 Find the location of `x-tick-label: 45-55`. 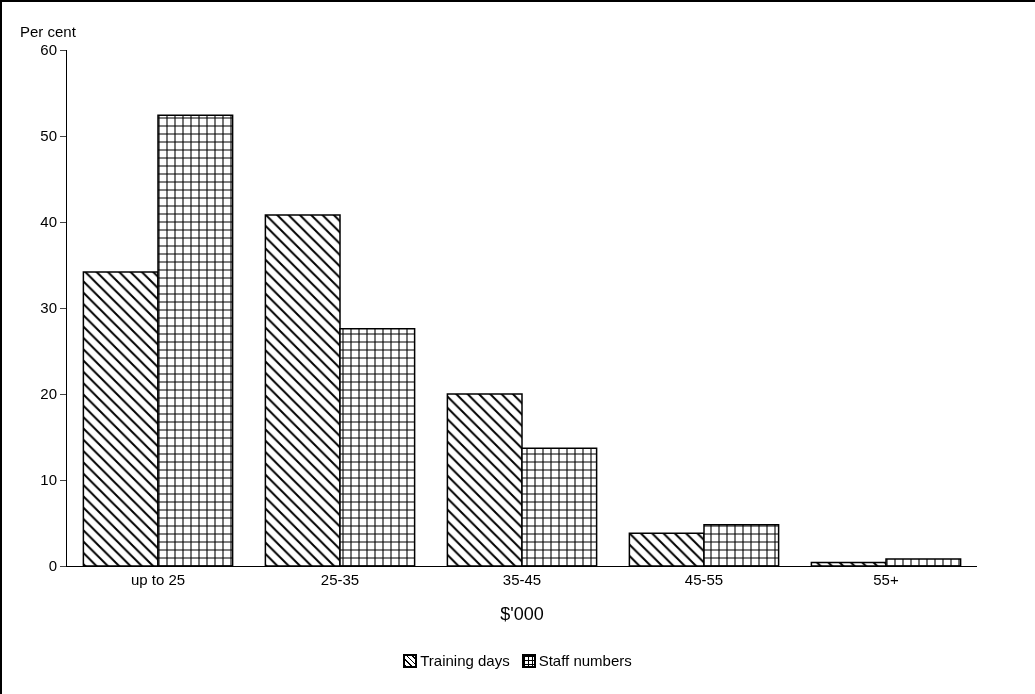

x-tick-label: 45-55 is located at coordinates (704, 579).